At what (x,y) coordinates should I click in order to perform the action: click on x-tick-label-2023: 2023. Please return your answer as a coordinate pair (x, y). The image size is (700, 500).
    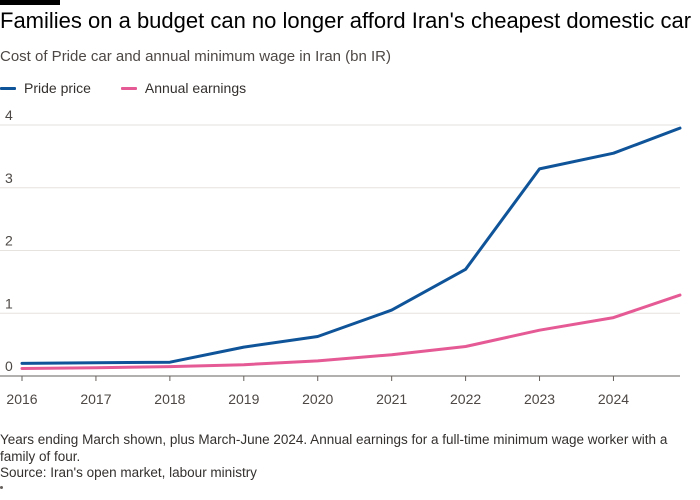
    Looking at the image, I should click on (539, 399).